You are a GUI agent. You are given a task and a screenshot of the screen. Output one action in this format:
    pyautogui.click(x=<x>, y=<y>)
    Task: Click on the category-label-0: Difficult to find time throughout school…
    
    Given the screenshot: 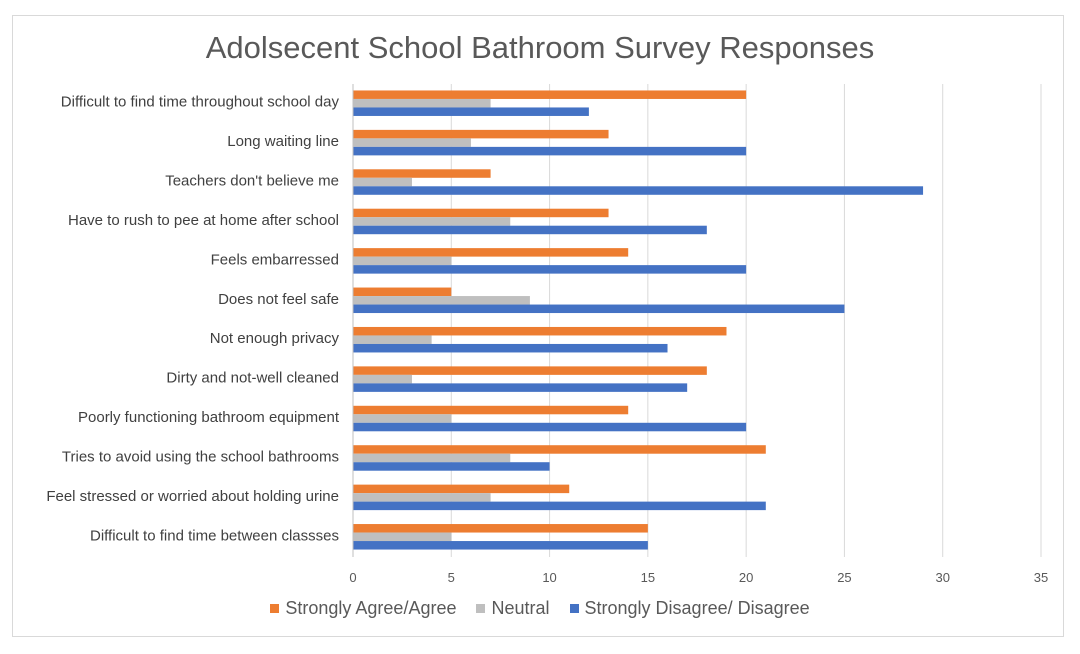 What is the action you would take?
    pyautogui.click(x=200, y=102)
    